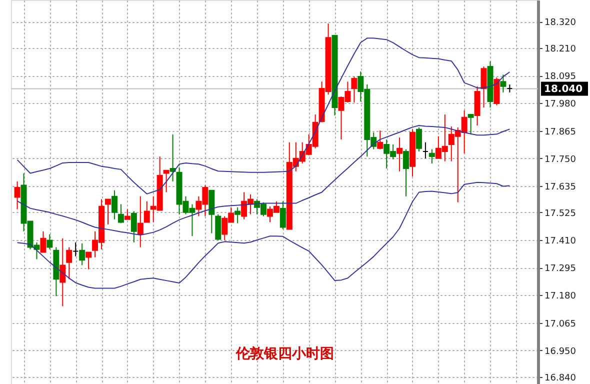 This screenshot has height=384, width=590. I want to click on y-tick-label: 17.295, so click(560, 269).